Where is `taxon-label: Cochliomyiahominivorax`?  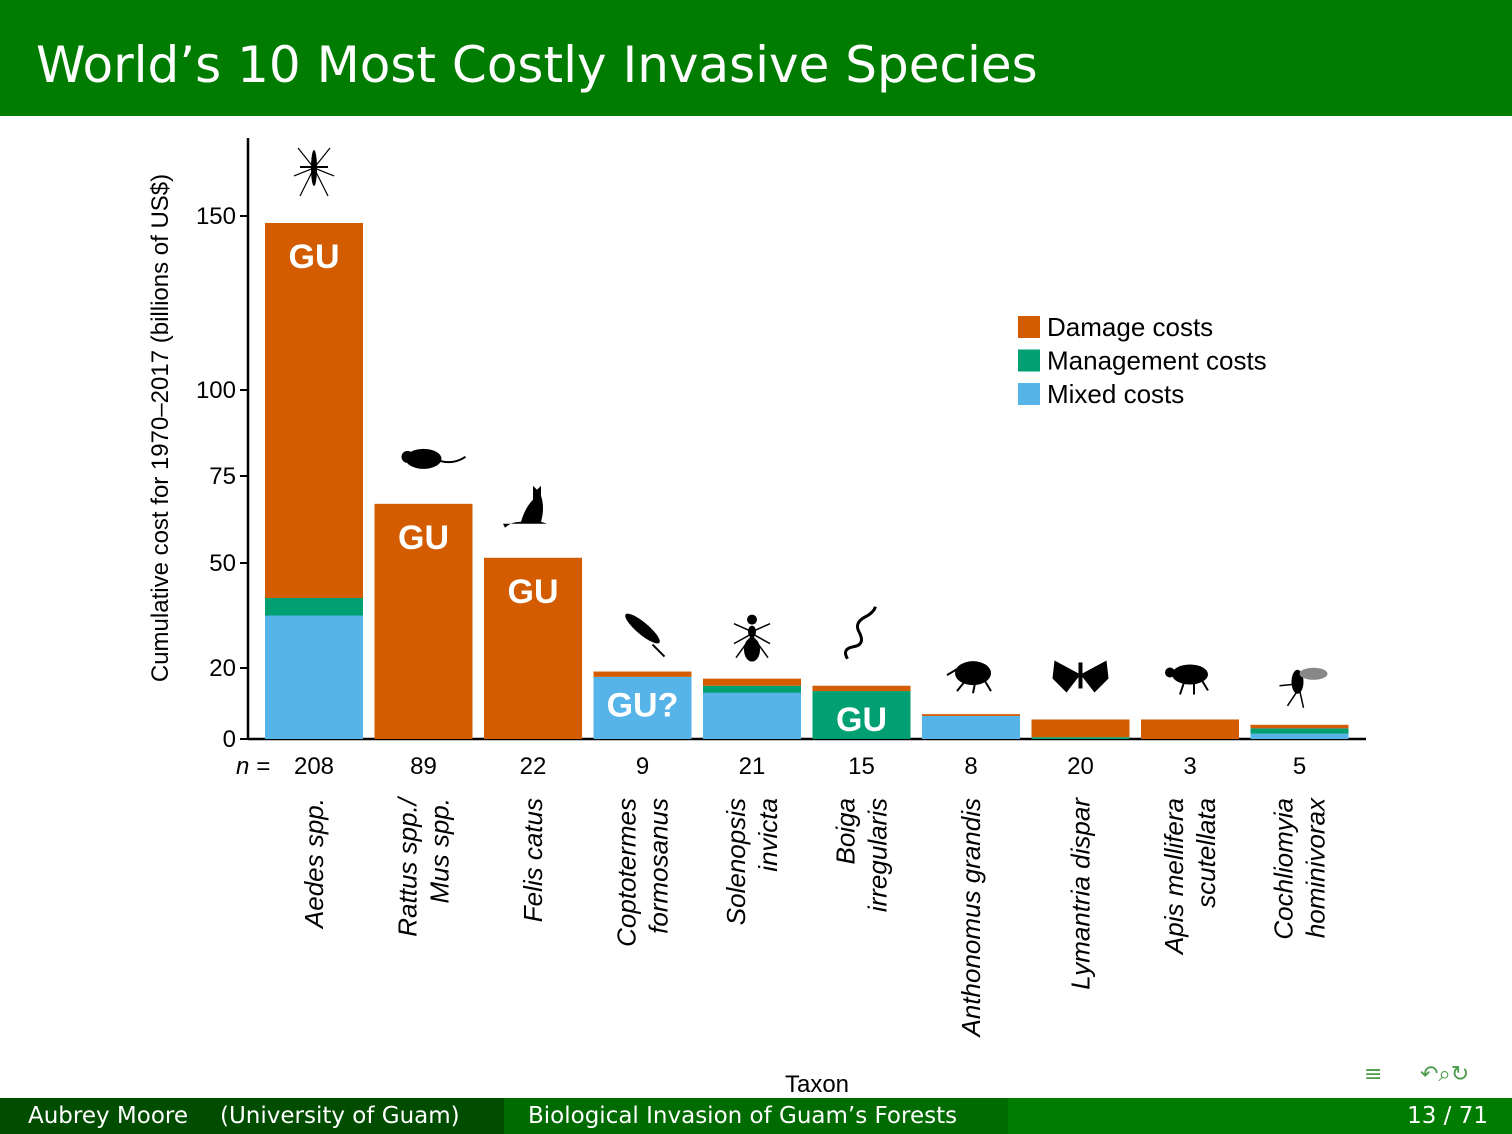 taxon-label: Cochliomyiahominivorax is located at coordinates (1300, 868).